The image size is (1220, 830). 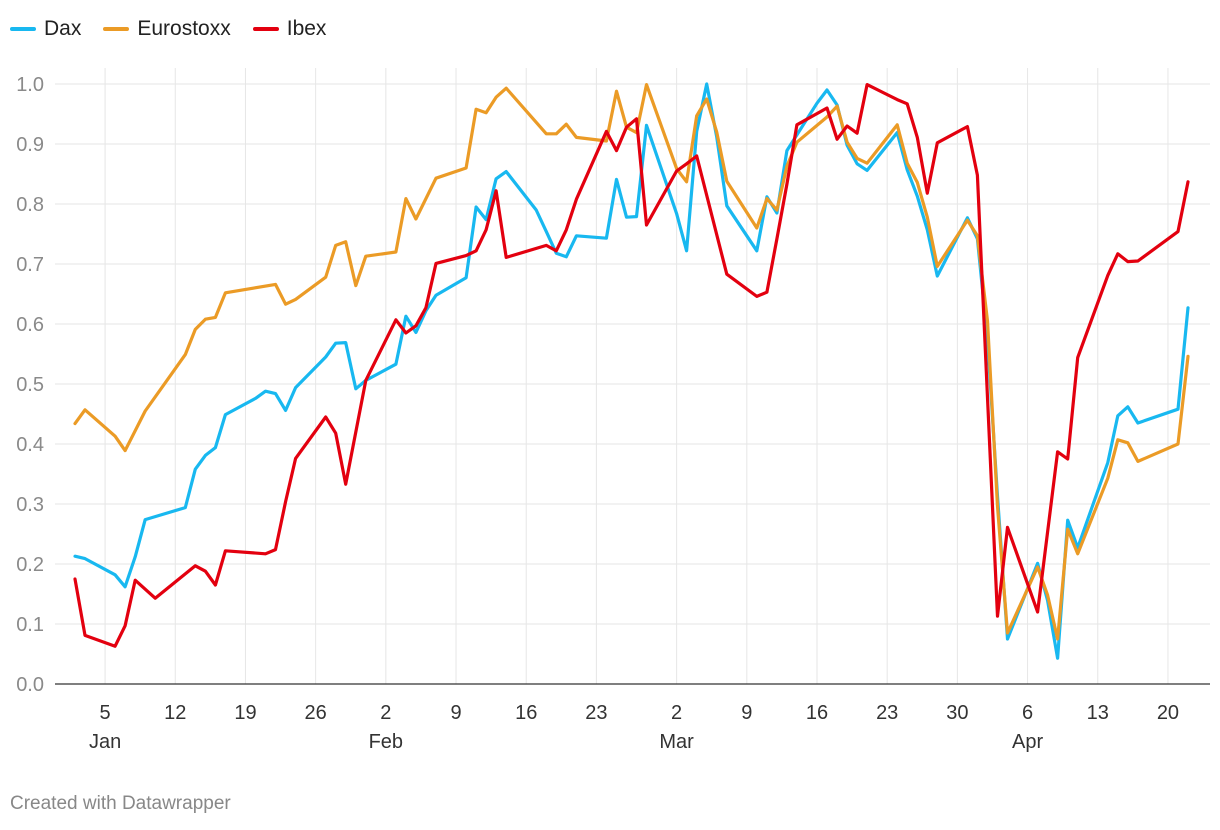 What do you see at coordinates (63, 28) in the screenshot?
I see `legend-label-dax: Dax` at bounding box center [63, 28].